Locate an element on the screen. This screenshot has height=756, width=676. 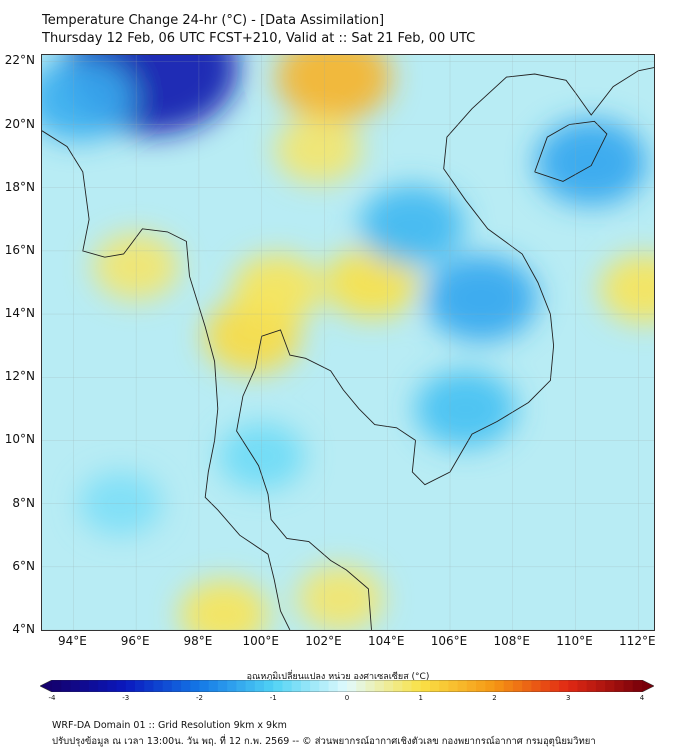
colorbar-tick-label: 2 is located at coordinates (494, 698).